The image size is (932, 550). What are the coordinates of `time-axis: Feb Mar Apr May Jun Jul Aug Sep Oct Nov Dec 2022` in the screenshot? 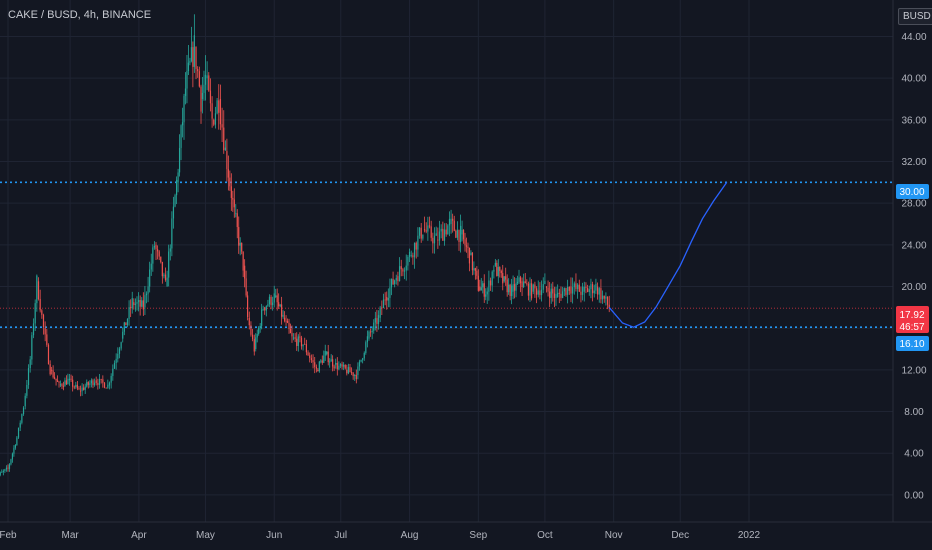 It's located at (380, 535).